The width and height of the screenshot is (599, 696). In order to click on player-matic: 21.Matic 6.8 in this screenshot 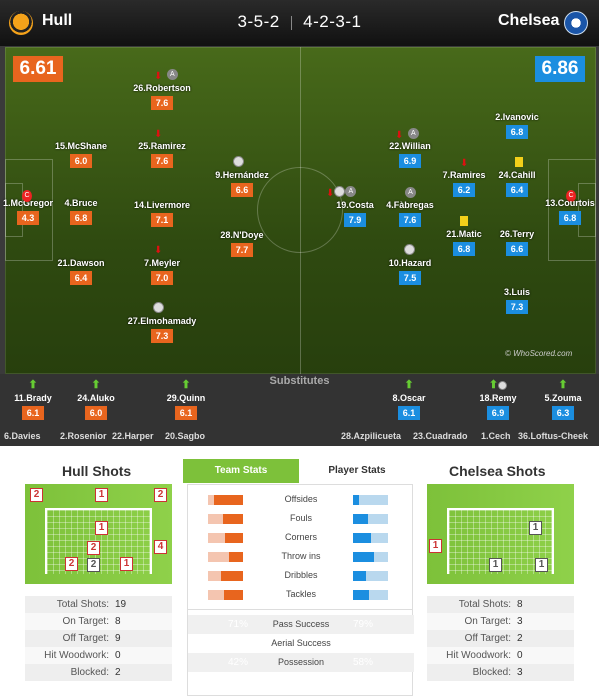, I will do `click(464, 242)`.